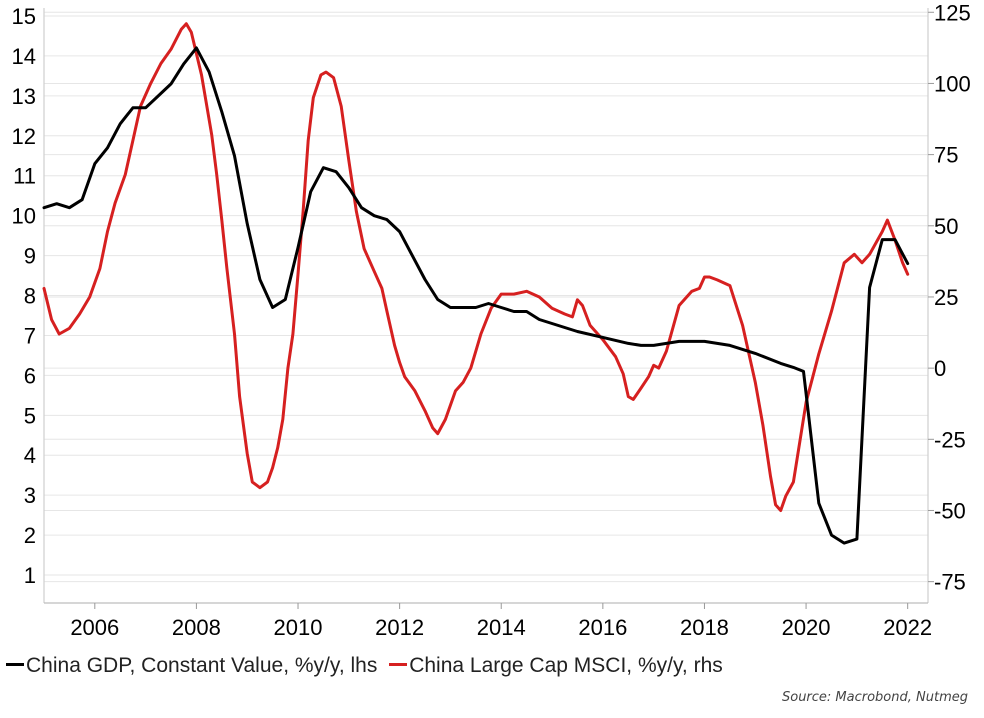 The width and height of the screenshot is (984, 718). I want to click on x-axis-ticks: 2006 2008 2010 2012 2014 2016 2018 2020 2022, so click(501, 621).